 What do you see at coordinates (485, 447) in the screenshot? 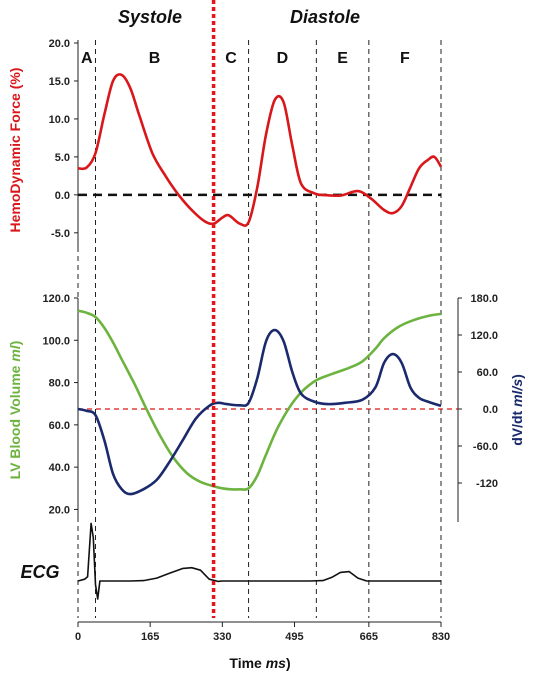
I see `dvdt-y-tick-label: -60.0` at bounding box center [485, 447].